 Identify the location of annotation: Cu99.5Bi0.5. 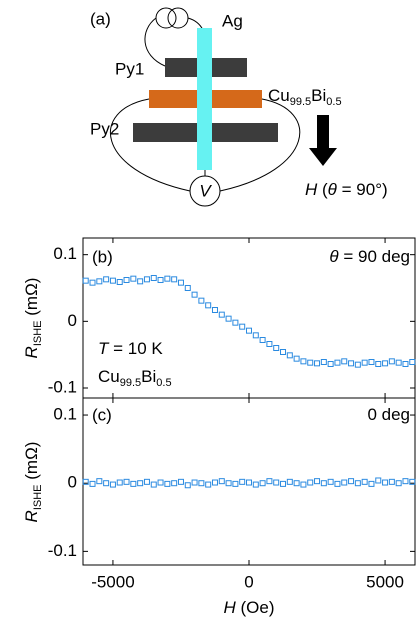
(135, 377).